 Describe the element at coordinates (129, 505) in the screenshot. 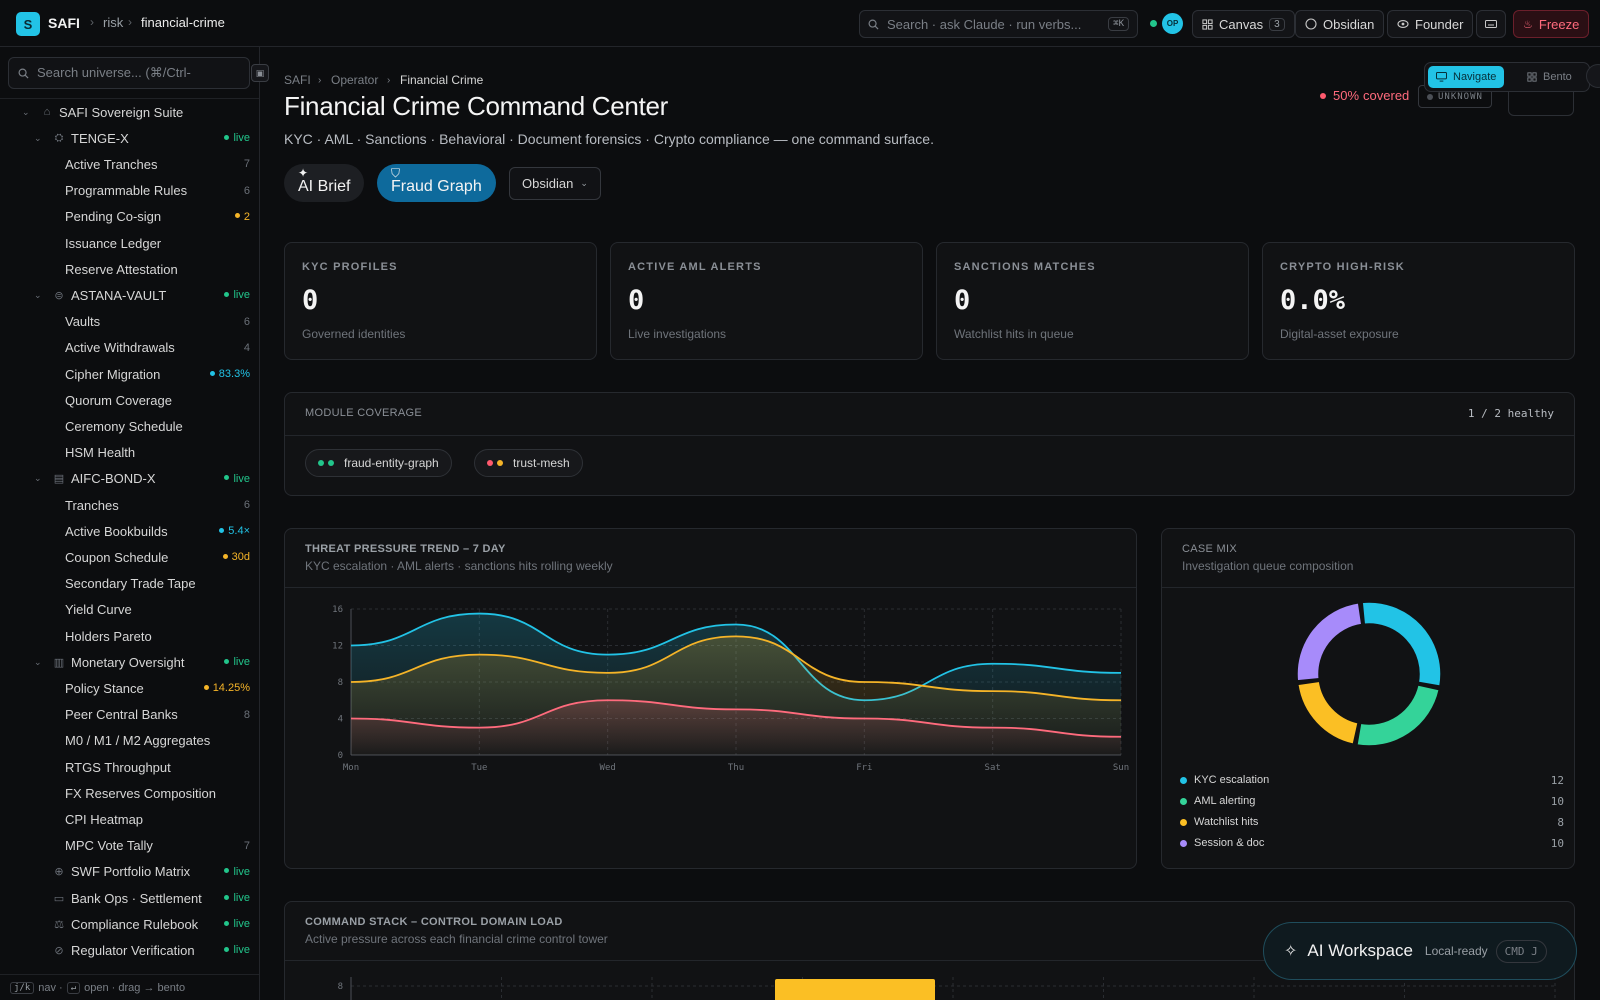

I see `tree-item: Tranches 6` at that location.